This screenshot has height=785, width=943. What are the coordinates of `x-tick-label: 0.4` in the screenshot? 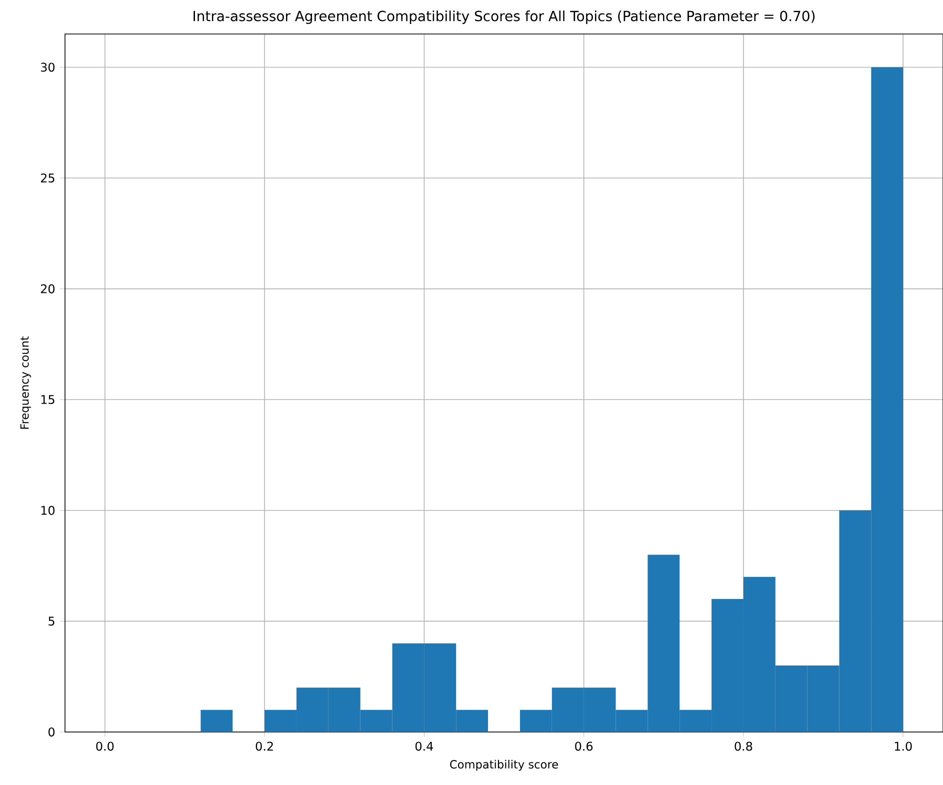 It's located at (424, 746).